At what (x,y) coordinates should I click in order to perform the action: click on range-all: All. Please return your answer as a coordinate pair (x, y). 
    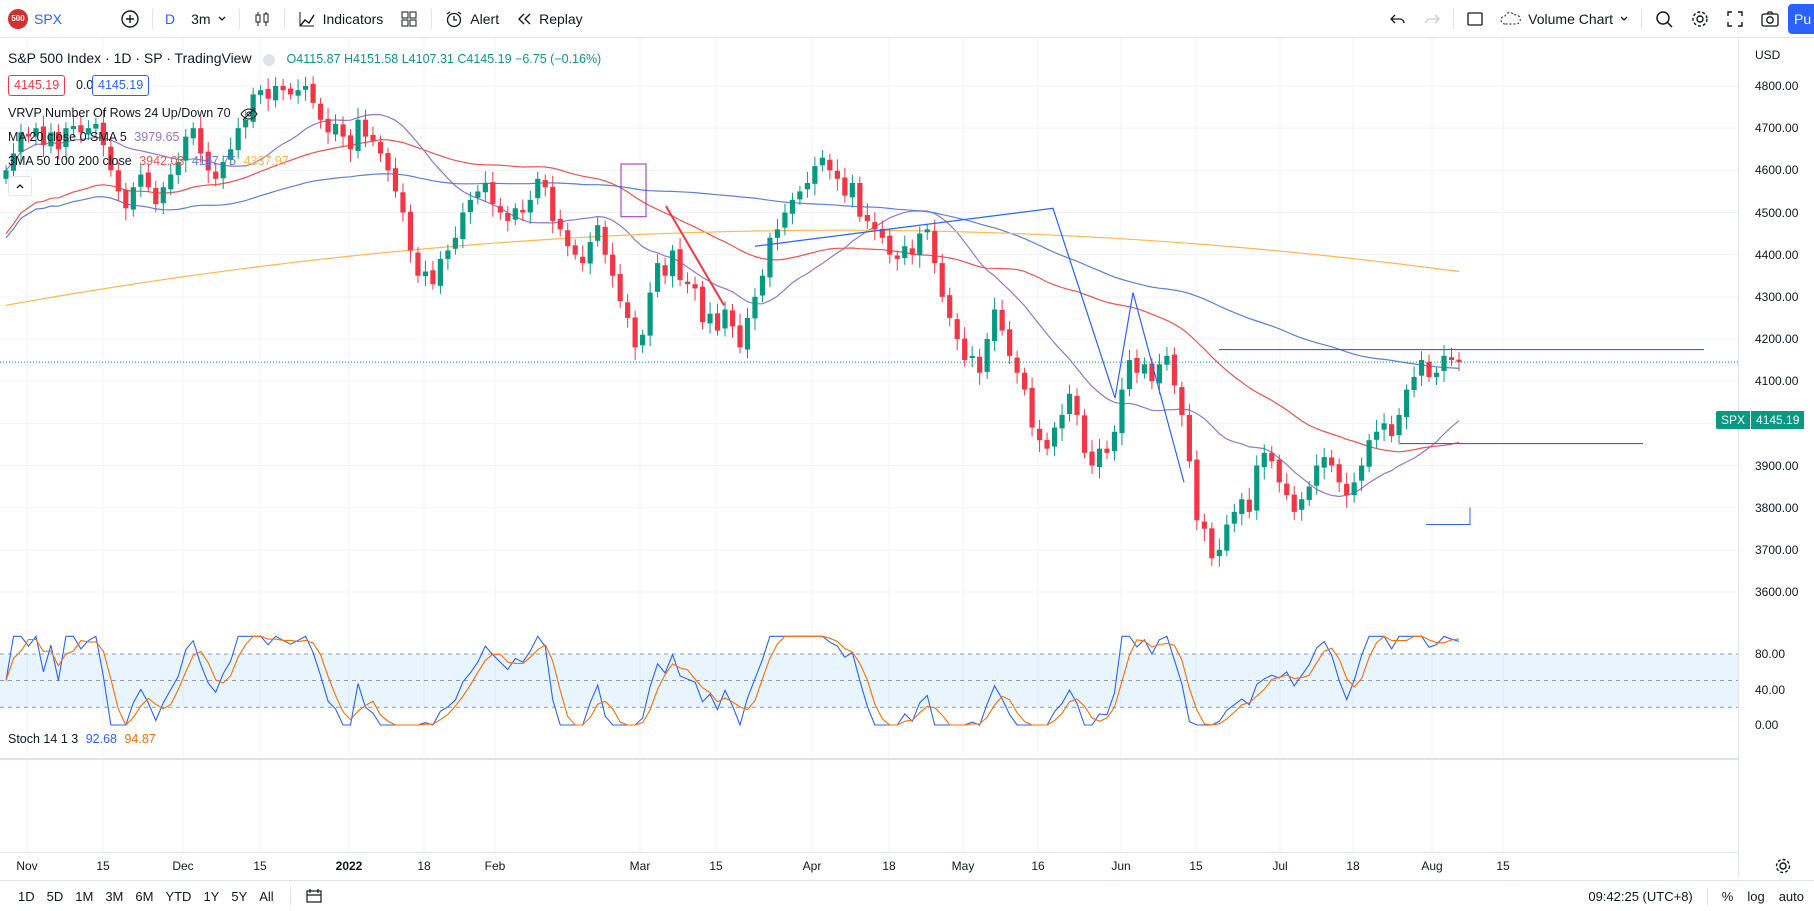
    Looking at the image, I should click on (266, 896).